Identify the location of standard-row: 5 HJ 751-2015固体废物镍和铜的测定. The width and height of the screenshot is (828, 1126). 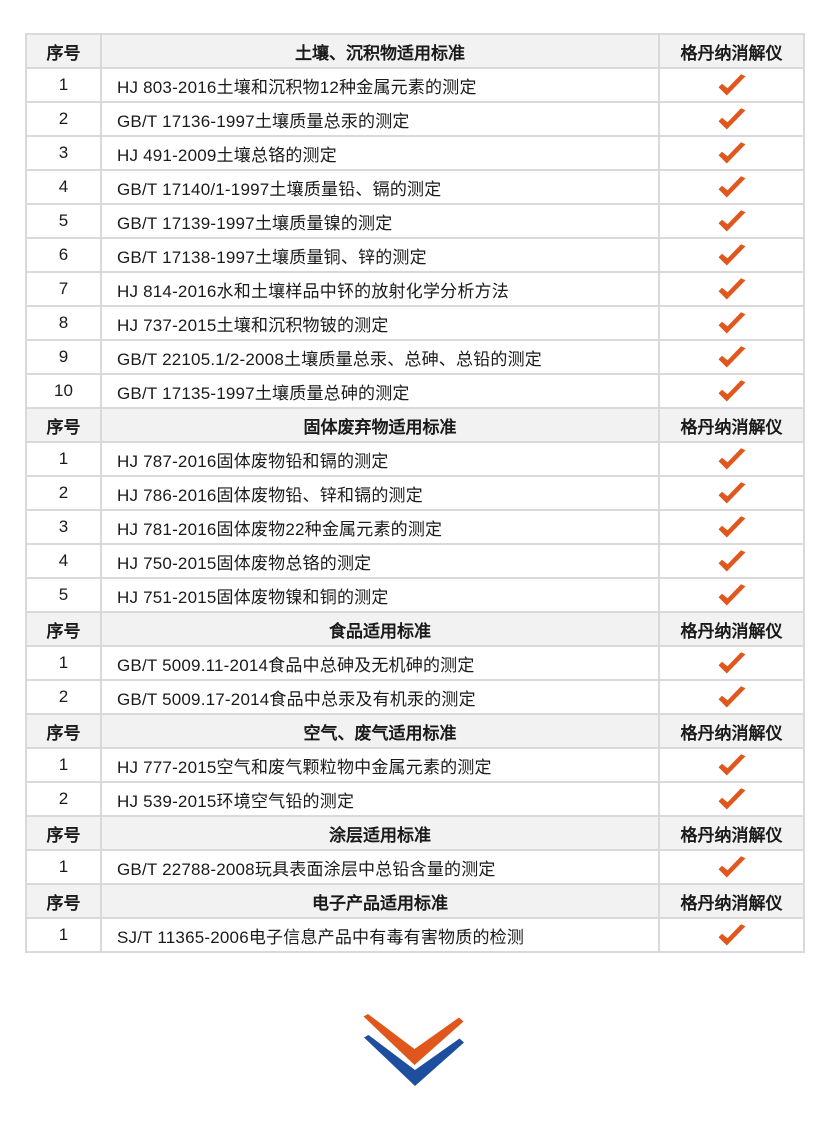
(415, 595).